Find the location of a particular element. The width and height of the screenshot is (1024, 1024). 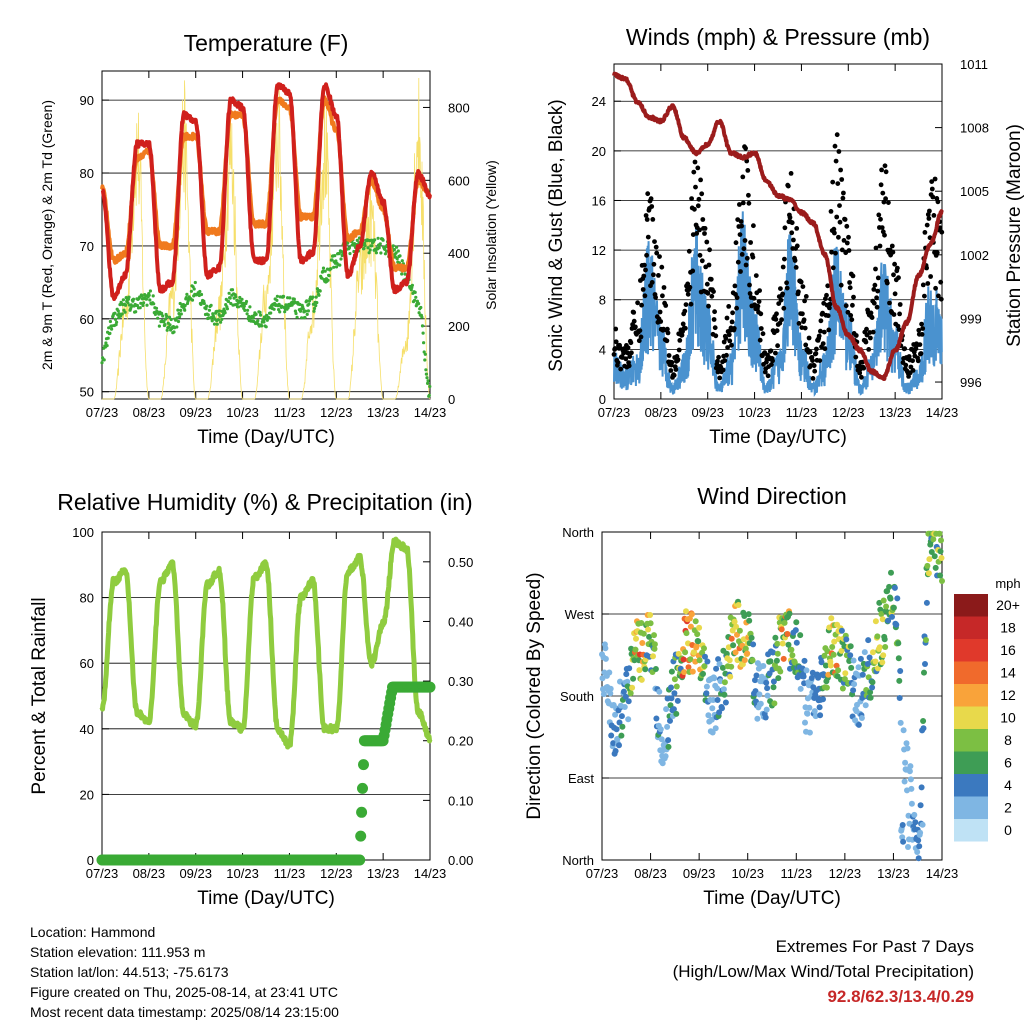

y-tick-label-wind-2: 8 is located at coordinates (602, 300).